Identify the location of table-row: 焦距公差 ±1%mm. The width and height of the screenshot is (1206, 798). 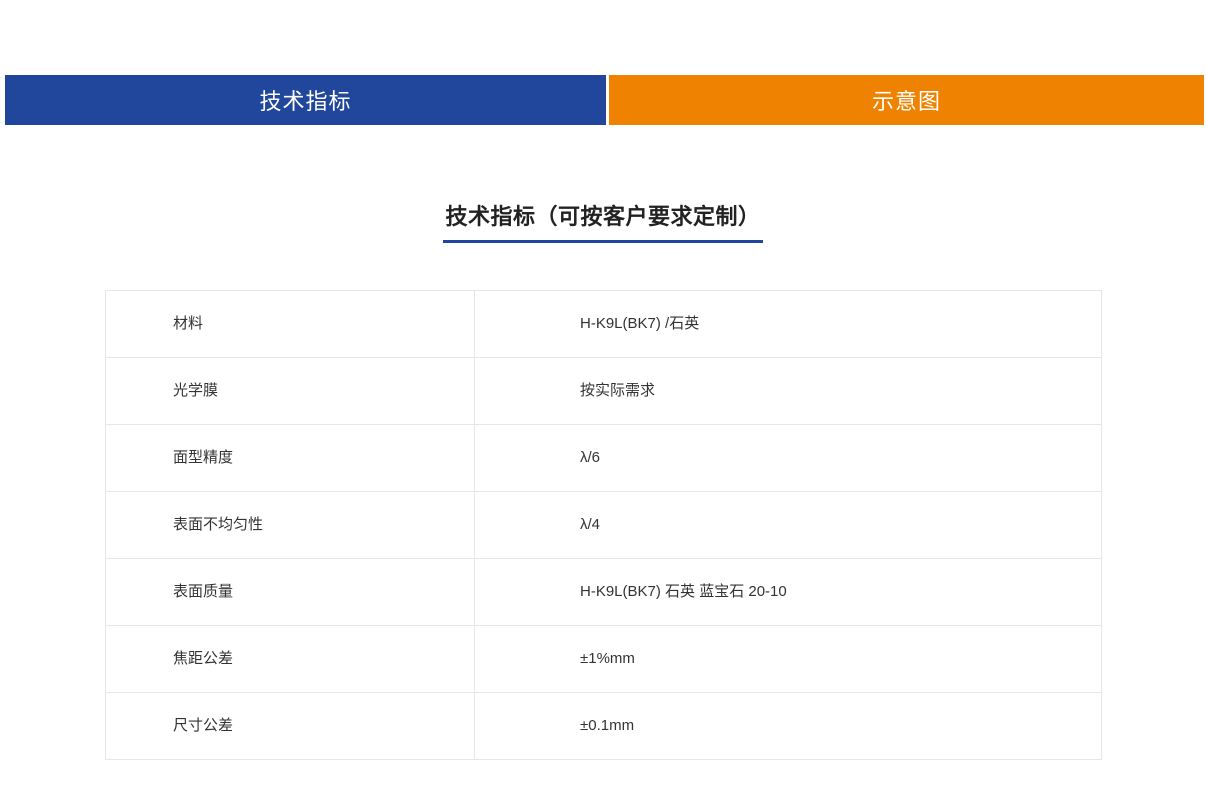
(603, 659).